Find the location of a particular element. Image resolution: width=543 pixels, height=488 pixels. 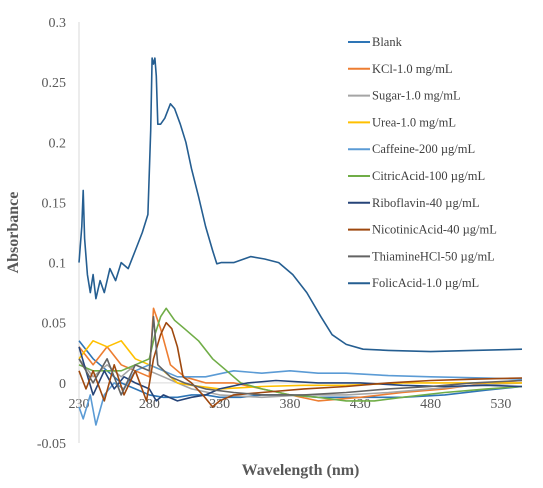

legend-label: FolicAcid-1.0 µg/mL is located at coordinates (425, 283).